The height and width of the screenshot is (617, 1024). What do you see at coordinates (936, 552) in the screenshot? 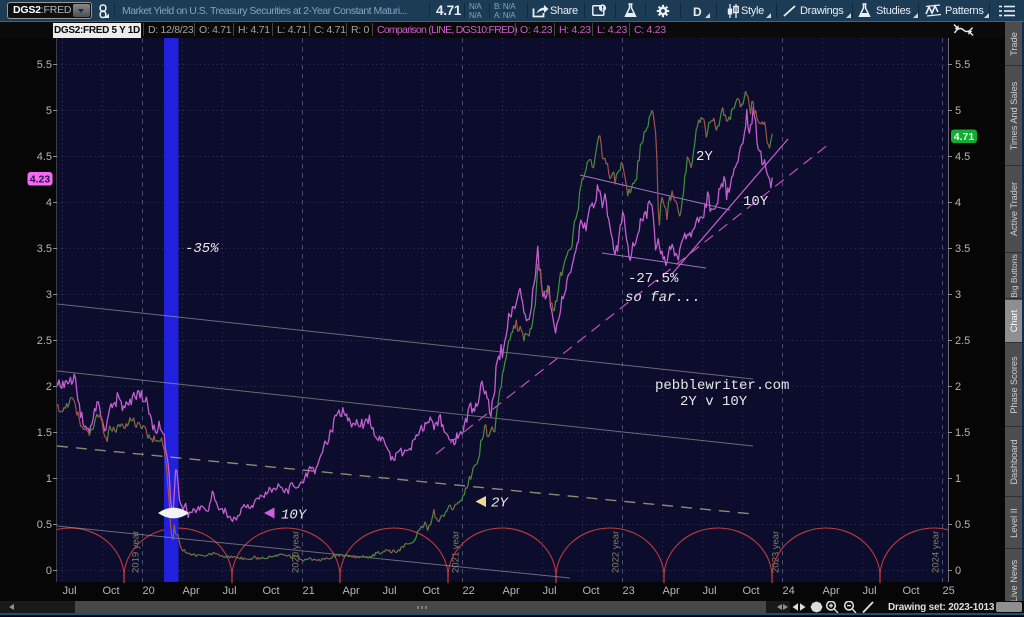
I see `svg-text: 2024 year` at bounding box center [936, 552].